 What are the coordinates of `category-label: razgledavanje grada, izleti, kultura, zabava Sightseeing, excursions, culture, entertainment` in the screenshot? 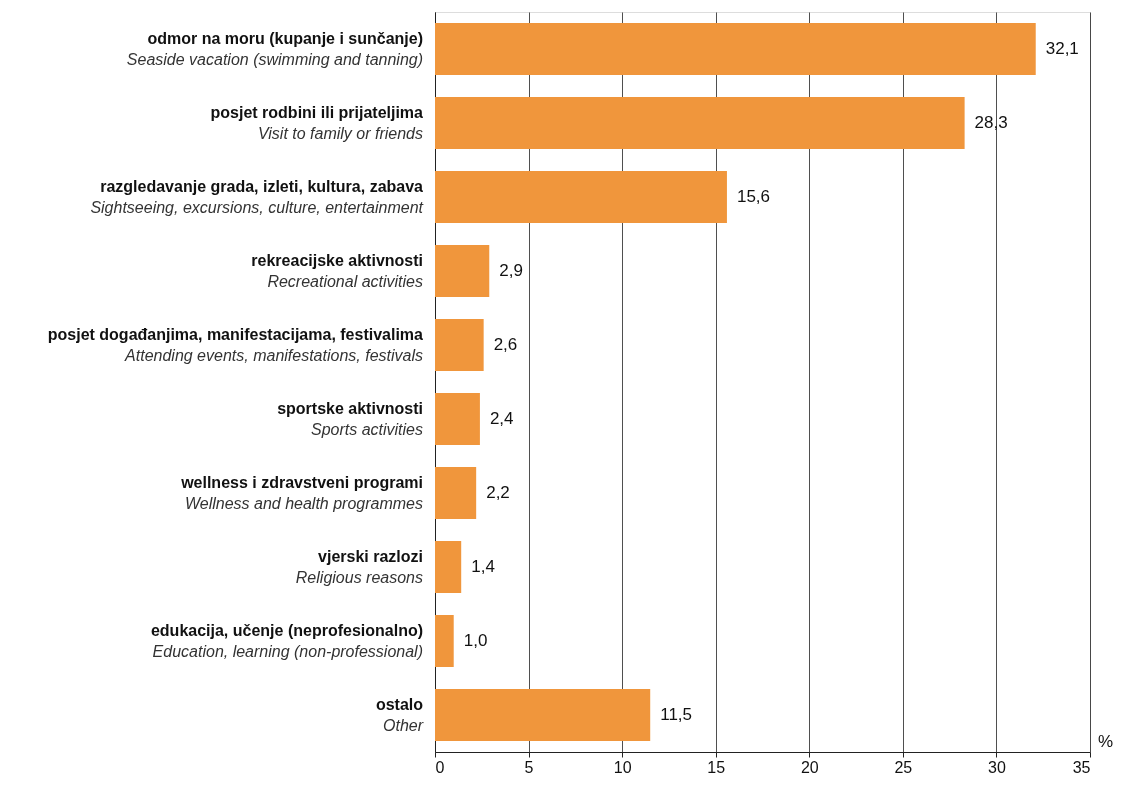 It's located at (256, 197).